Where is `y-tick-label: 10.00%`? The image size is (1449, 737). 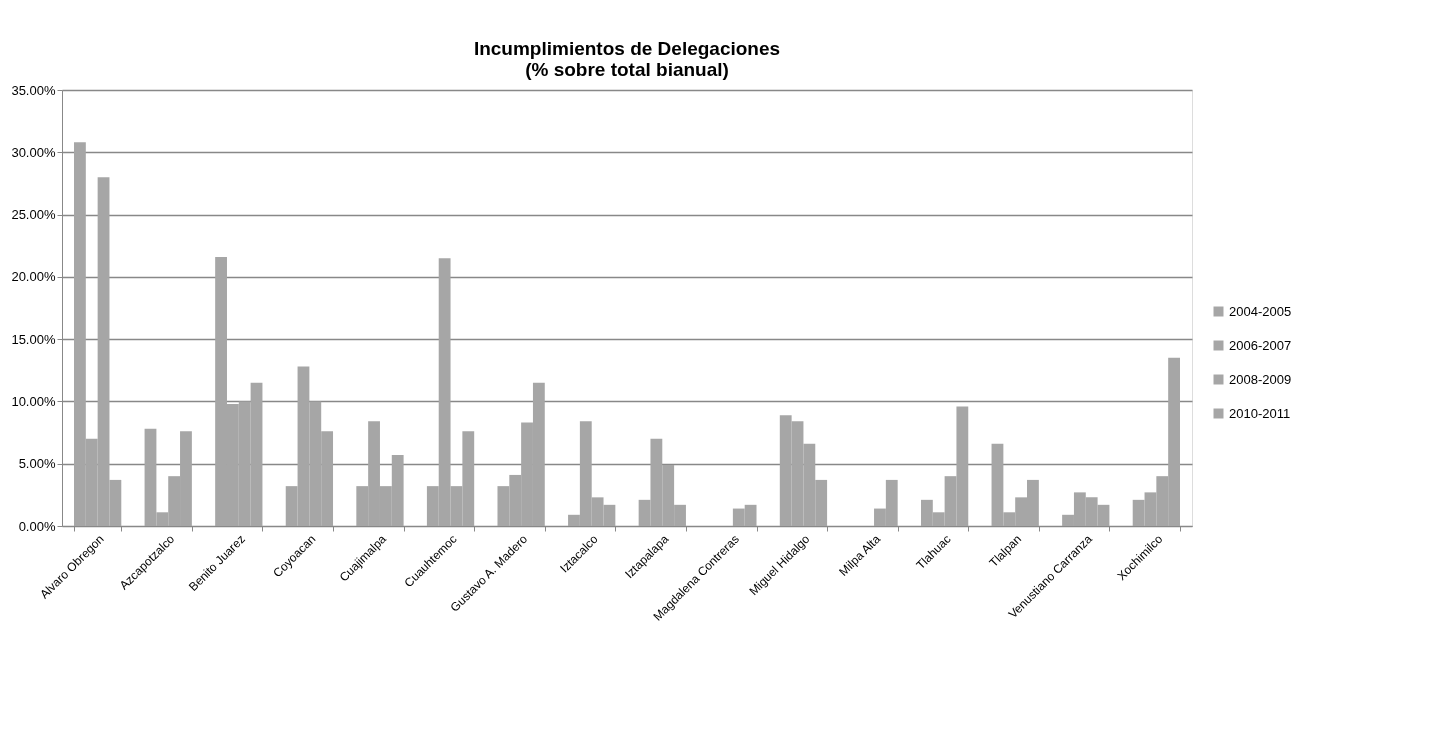
y-tick-label: 10.00% is located at coordinates (33, 401).